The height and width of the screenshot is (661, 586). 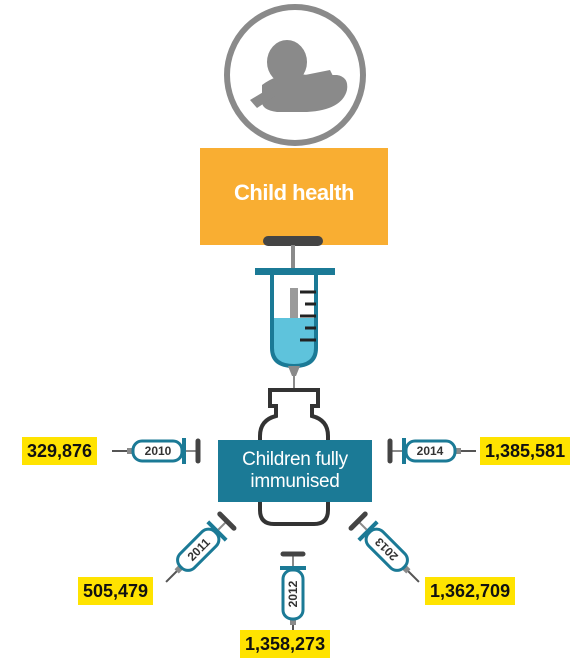 I want to click on title-panel, so click(x=294, y=196).